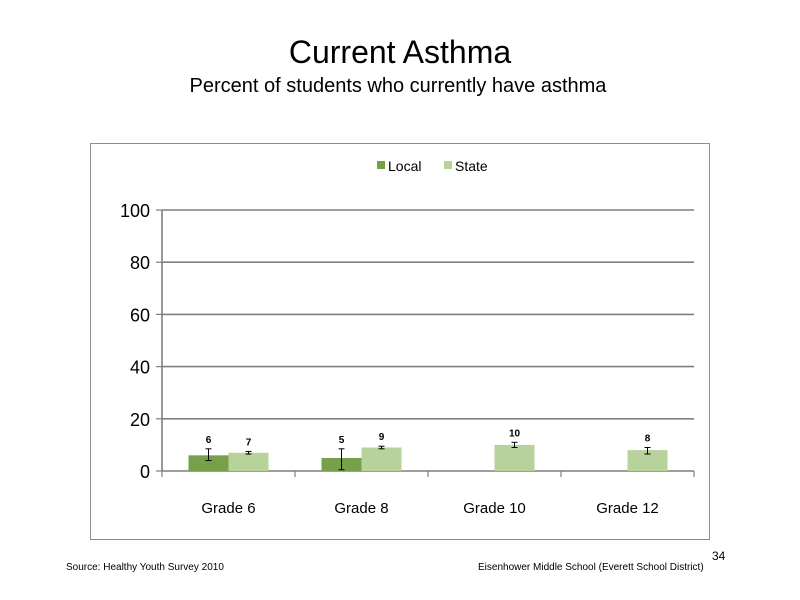 This screenshot has height=600, width=800. I want to click on y-tick-label: 40, so click(140, 368).